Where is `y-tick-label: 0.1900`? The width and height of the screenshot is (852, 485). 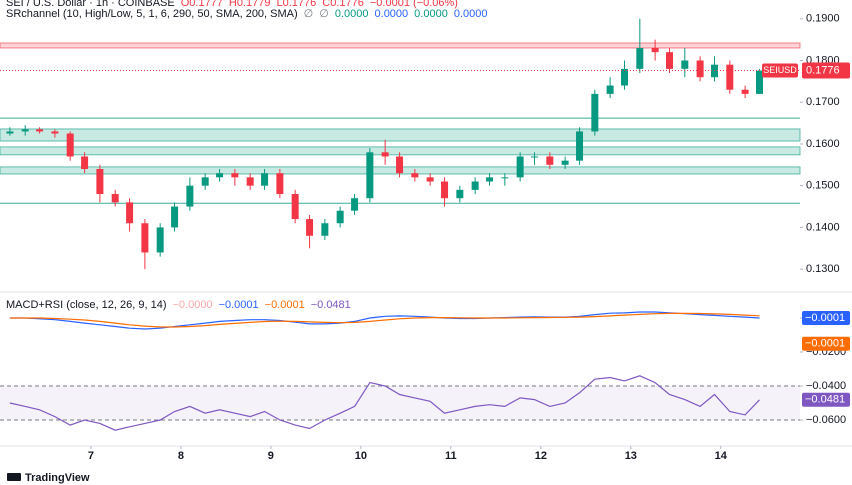
y-tick-label: 0.1900 is located at coordinates (823, 19).